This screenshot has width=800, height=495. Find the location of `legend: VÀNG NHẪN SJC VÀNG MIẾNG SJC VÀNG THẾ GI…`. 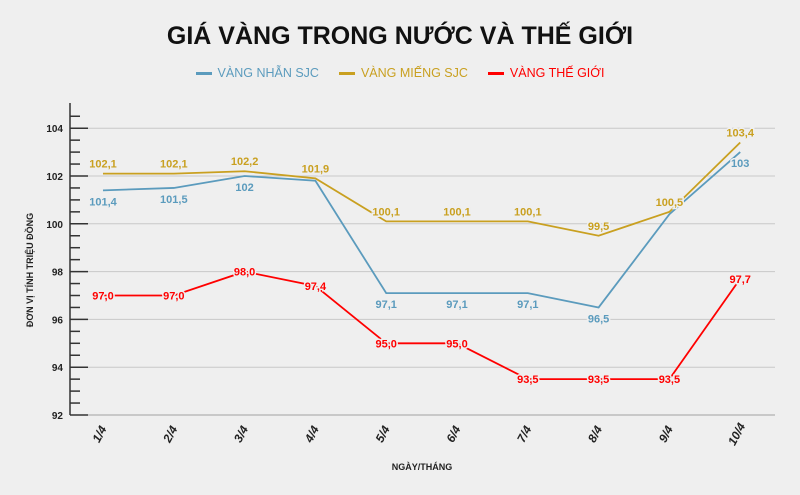

legend: VÀNG NHẪN SJC VÀNG MIẾNG SJC VÀNG THẾ GI… is located at coordinates (400, 73).